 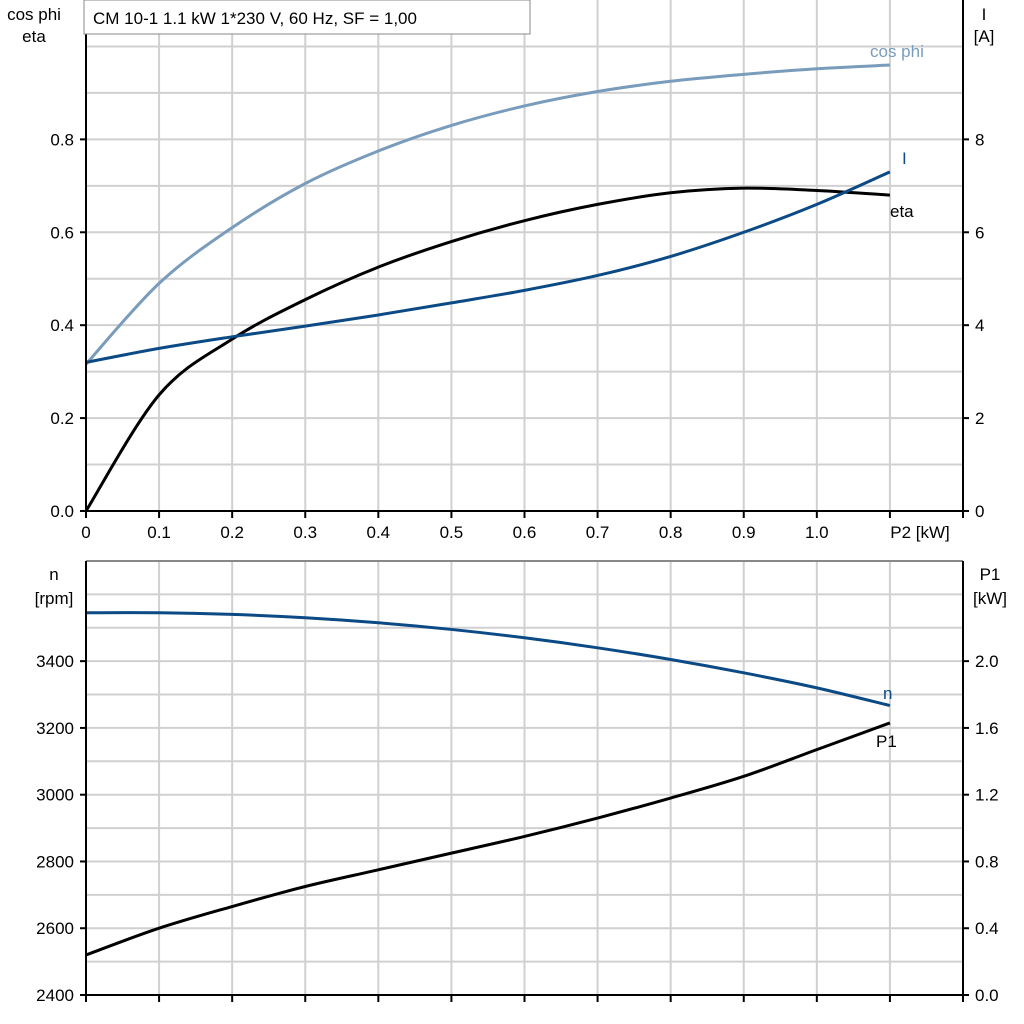 I want to click on y-tick-label-right: 0, so click(x=979, y=511).